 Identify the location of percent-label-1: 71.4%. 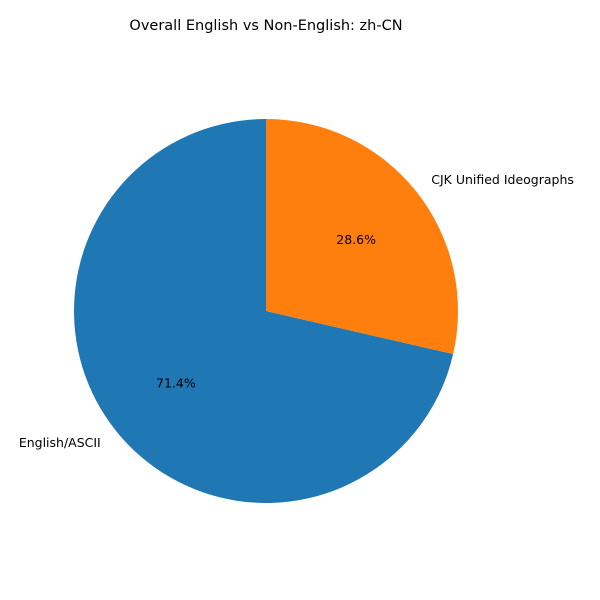
(176, 382).